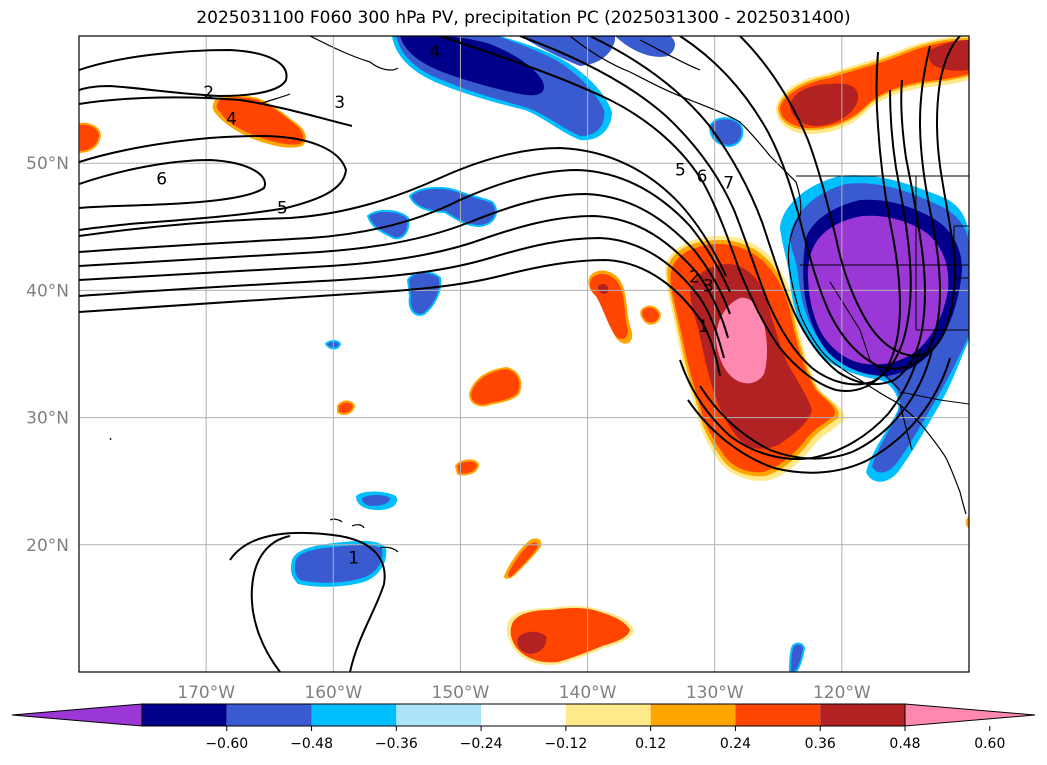 This screenshot has height=765, width=1047. I want to click on latitude-tick-labels: 20°N 30°N 40°N 50°N, so click(47, 355).